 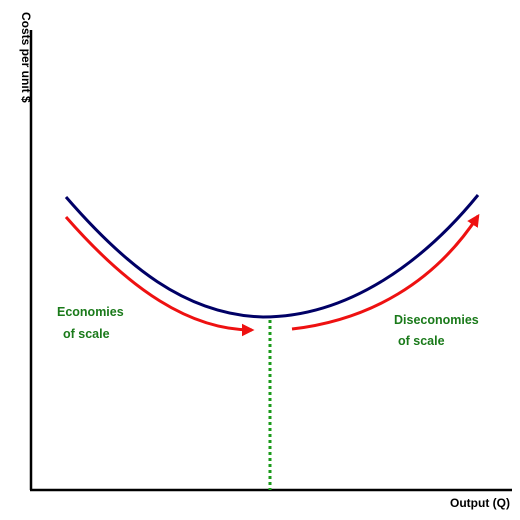 I want to click on economies-label-line1: Economies, so click(x=90, y=312).